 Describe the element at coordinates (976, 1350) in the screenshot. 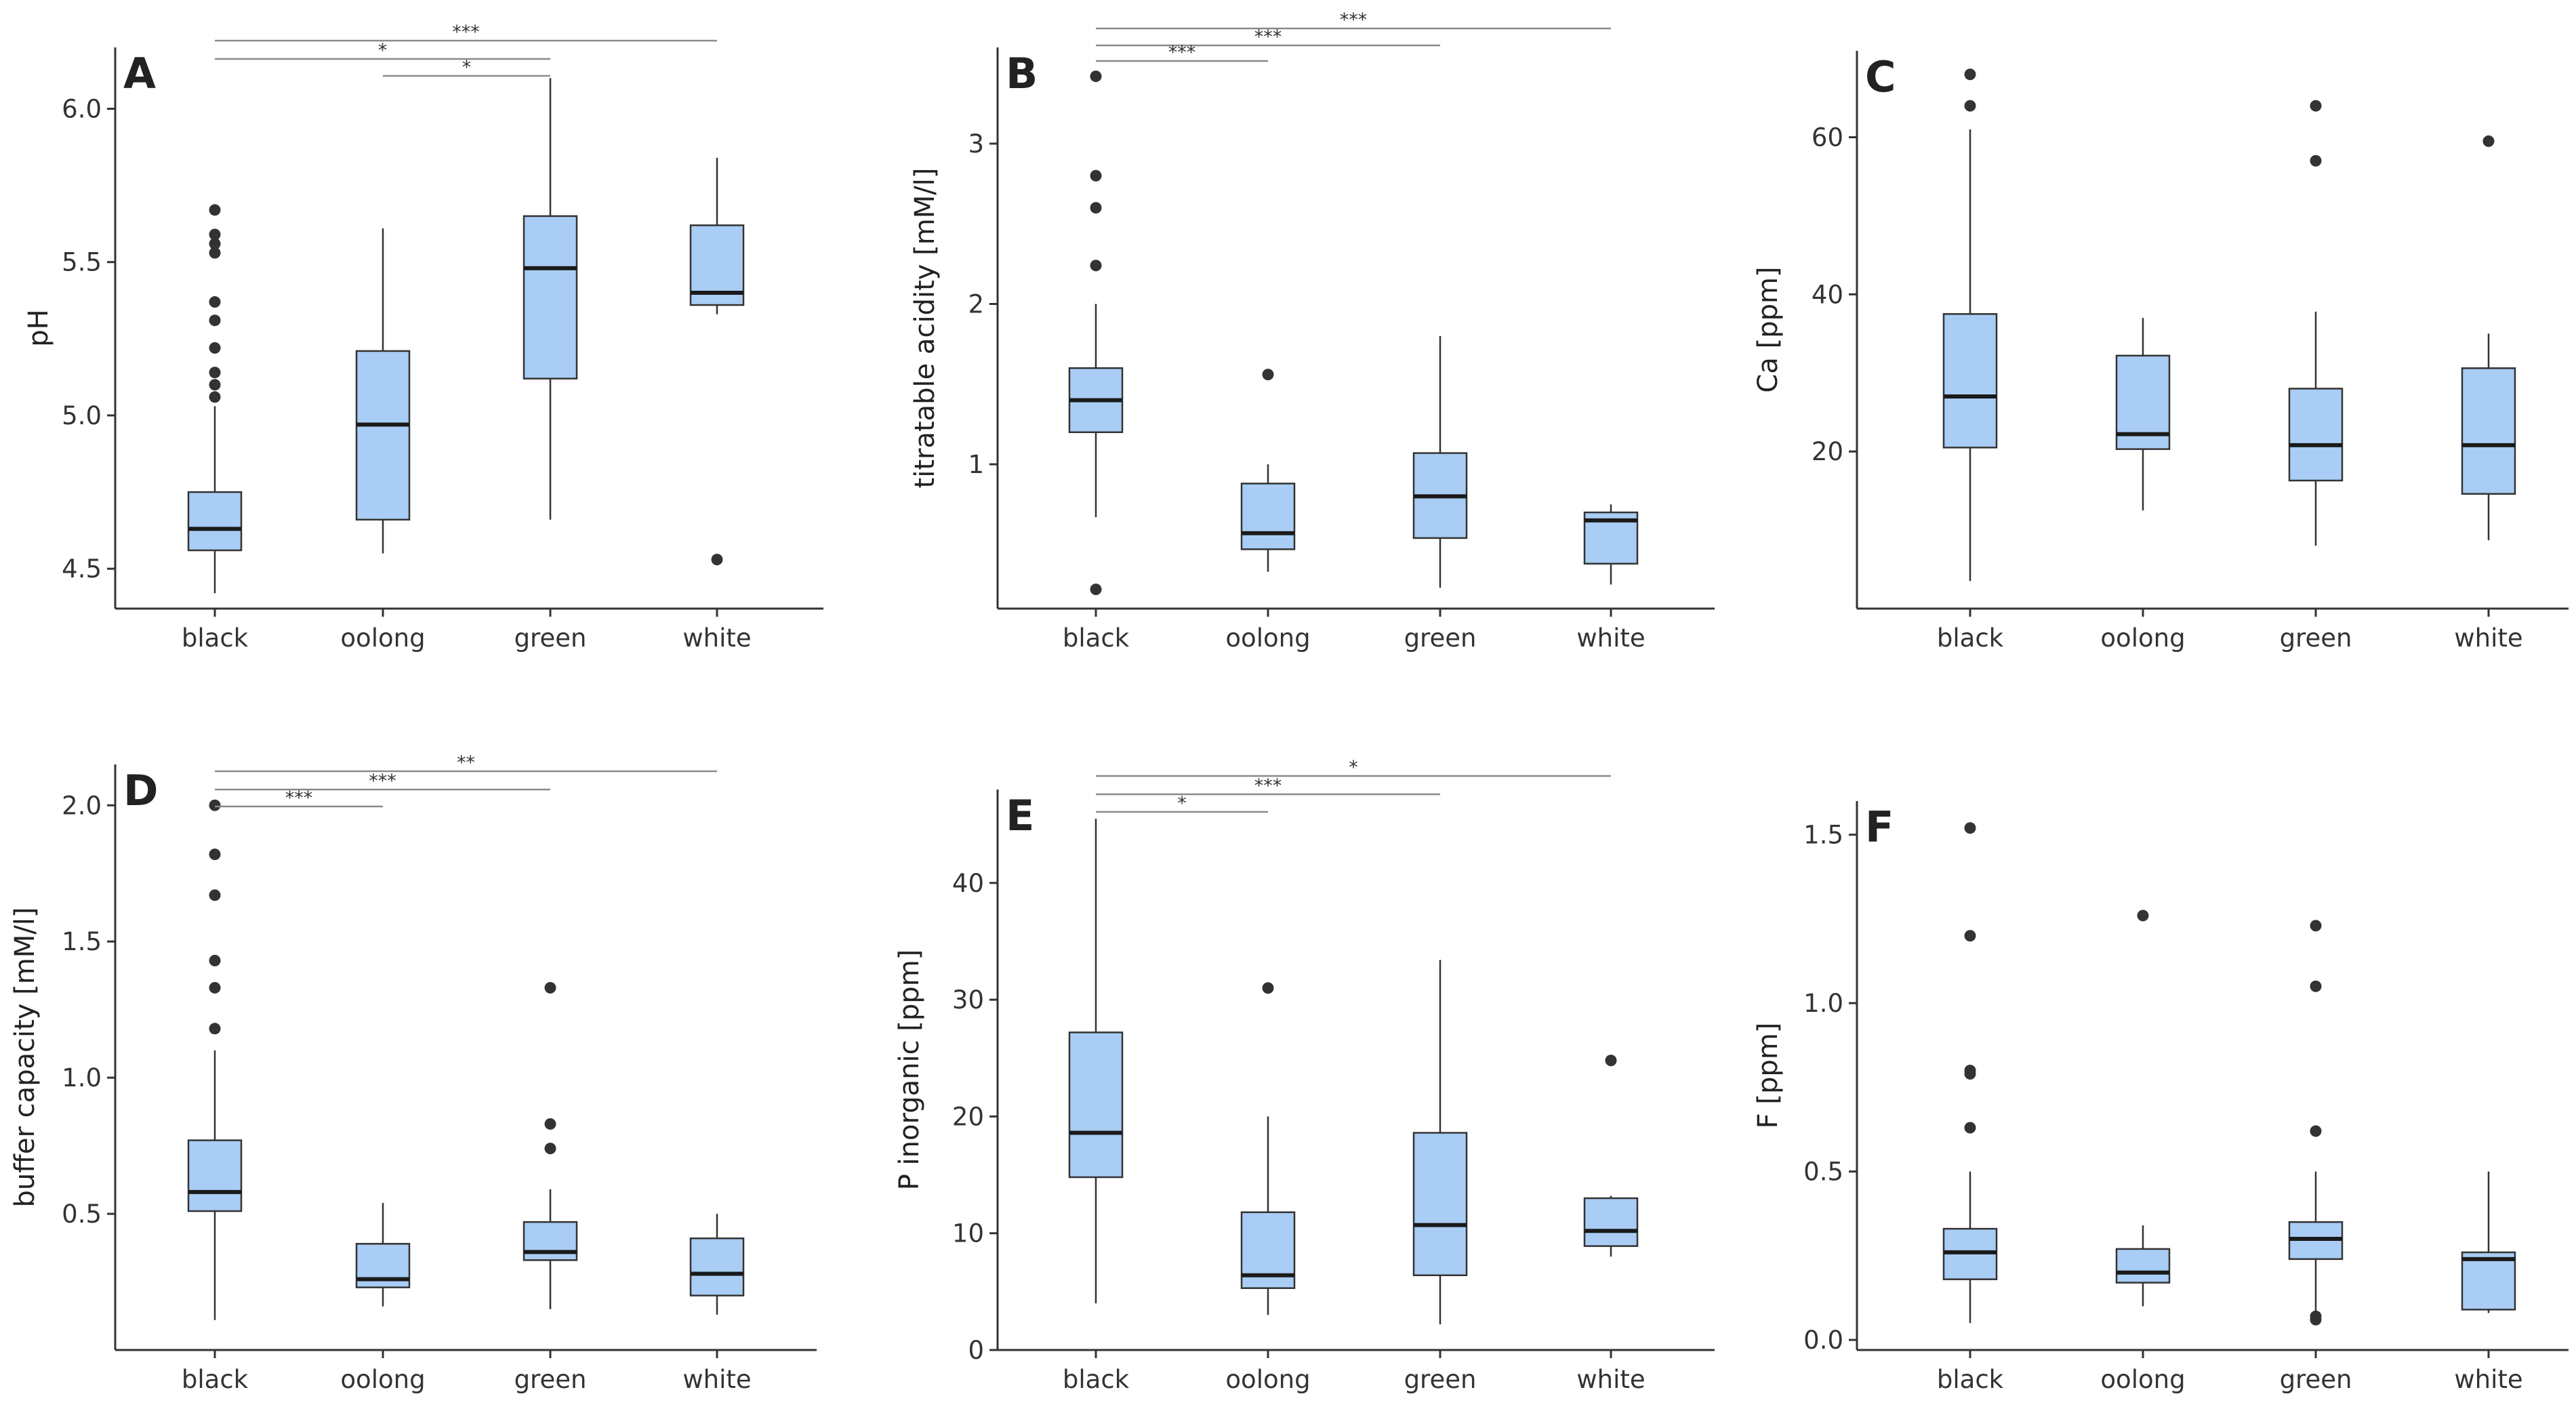

I see `y-tick-label: 0` at that location.